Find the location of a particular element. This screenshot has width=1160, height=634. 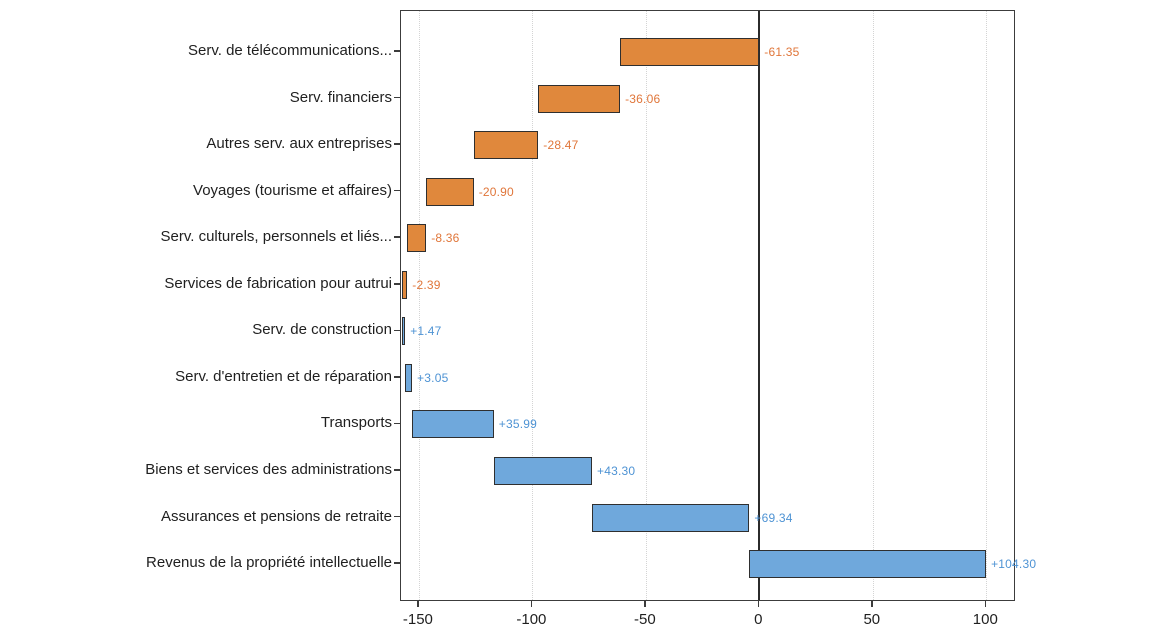

bar-value-label: +69.34 is located at coordinates (773, 517).